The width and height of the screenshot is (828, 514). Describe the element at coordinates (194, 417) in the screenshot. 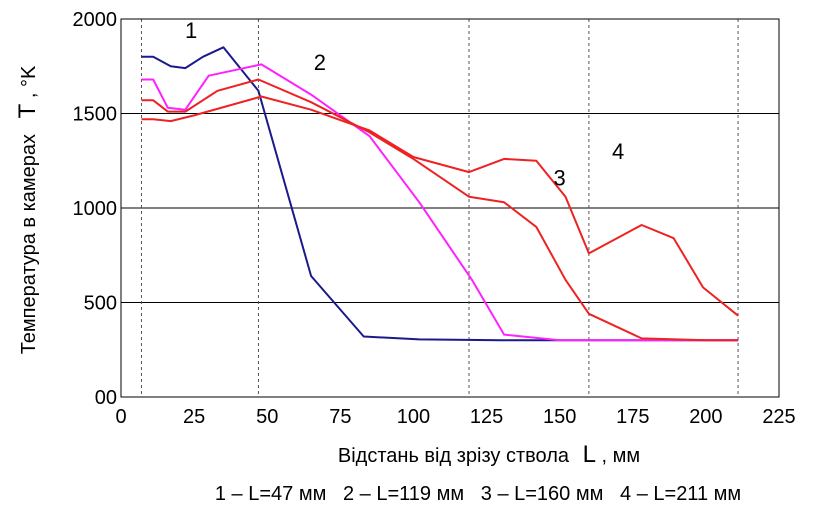

I see `x-tick-label: 25` at that location.